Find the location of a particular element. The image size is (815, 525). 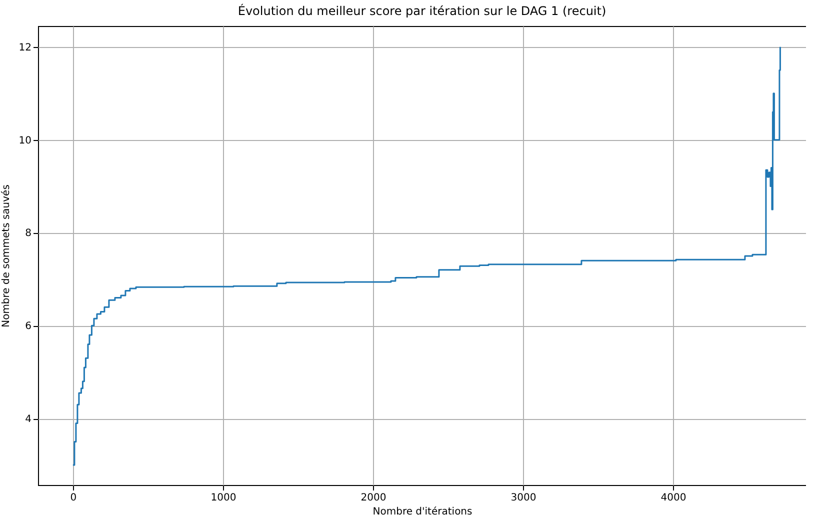

y-axis-title: Nombre de sommets sauvés is located at coordinates (6, 256).